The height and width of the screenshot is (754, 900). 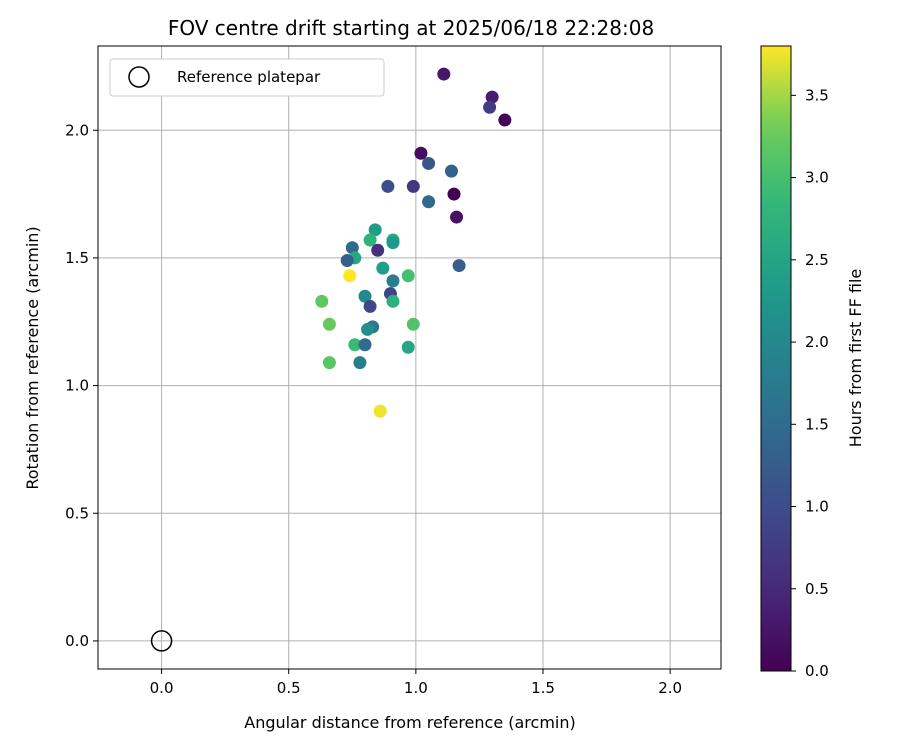 What do you see at coordinates (817, 507) in the screenshot?
I see `colorbar-tick-label: 1.0` at bounding box center [817, 507].